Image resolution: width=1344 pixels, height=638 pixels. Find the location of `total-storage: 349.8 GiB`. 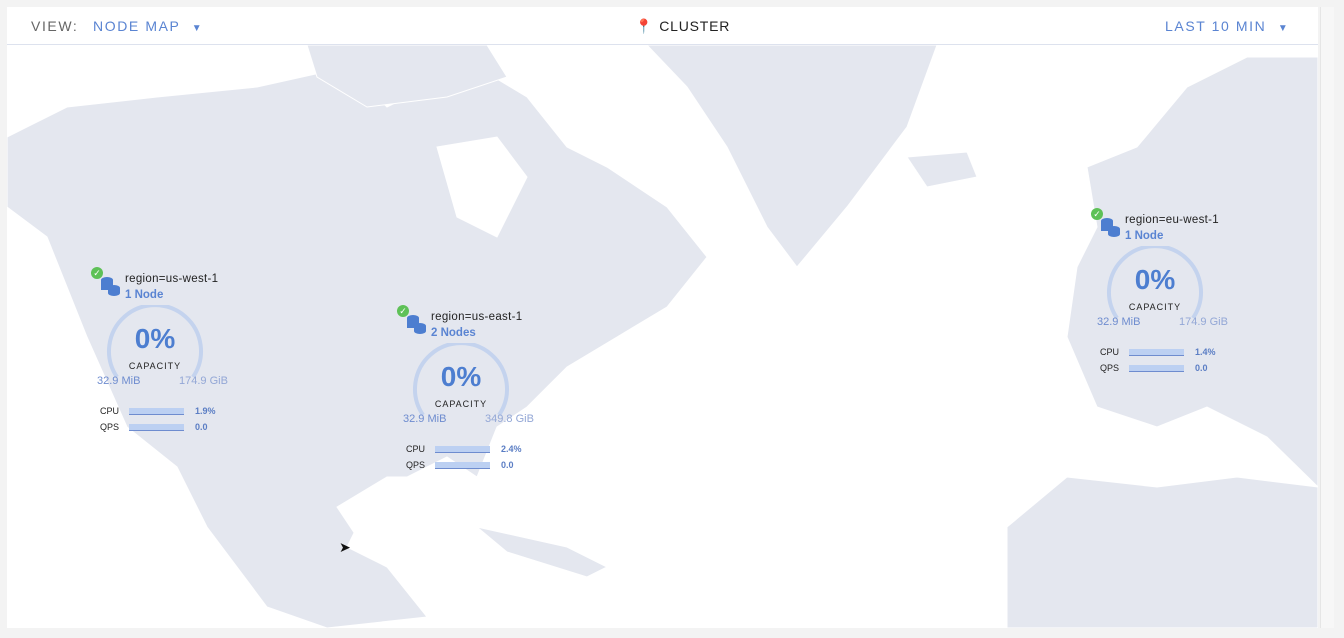

total-storage: 349.8 GiB is located at coordinates (509, 419).